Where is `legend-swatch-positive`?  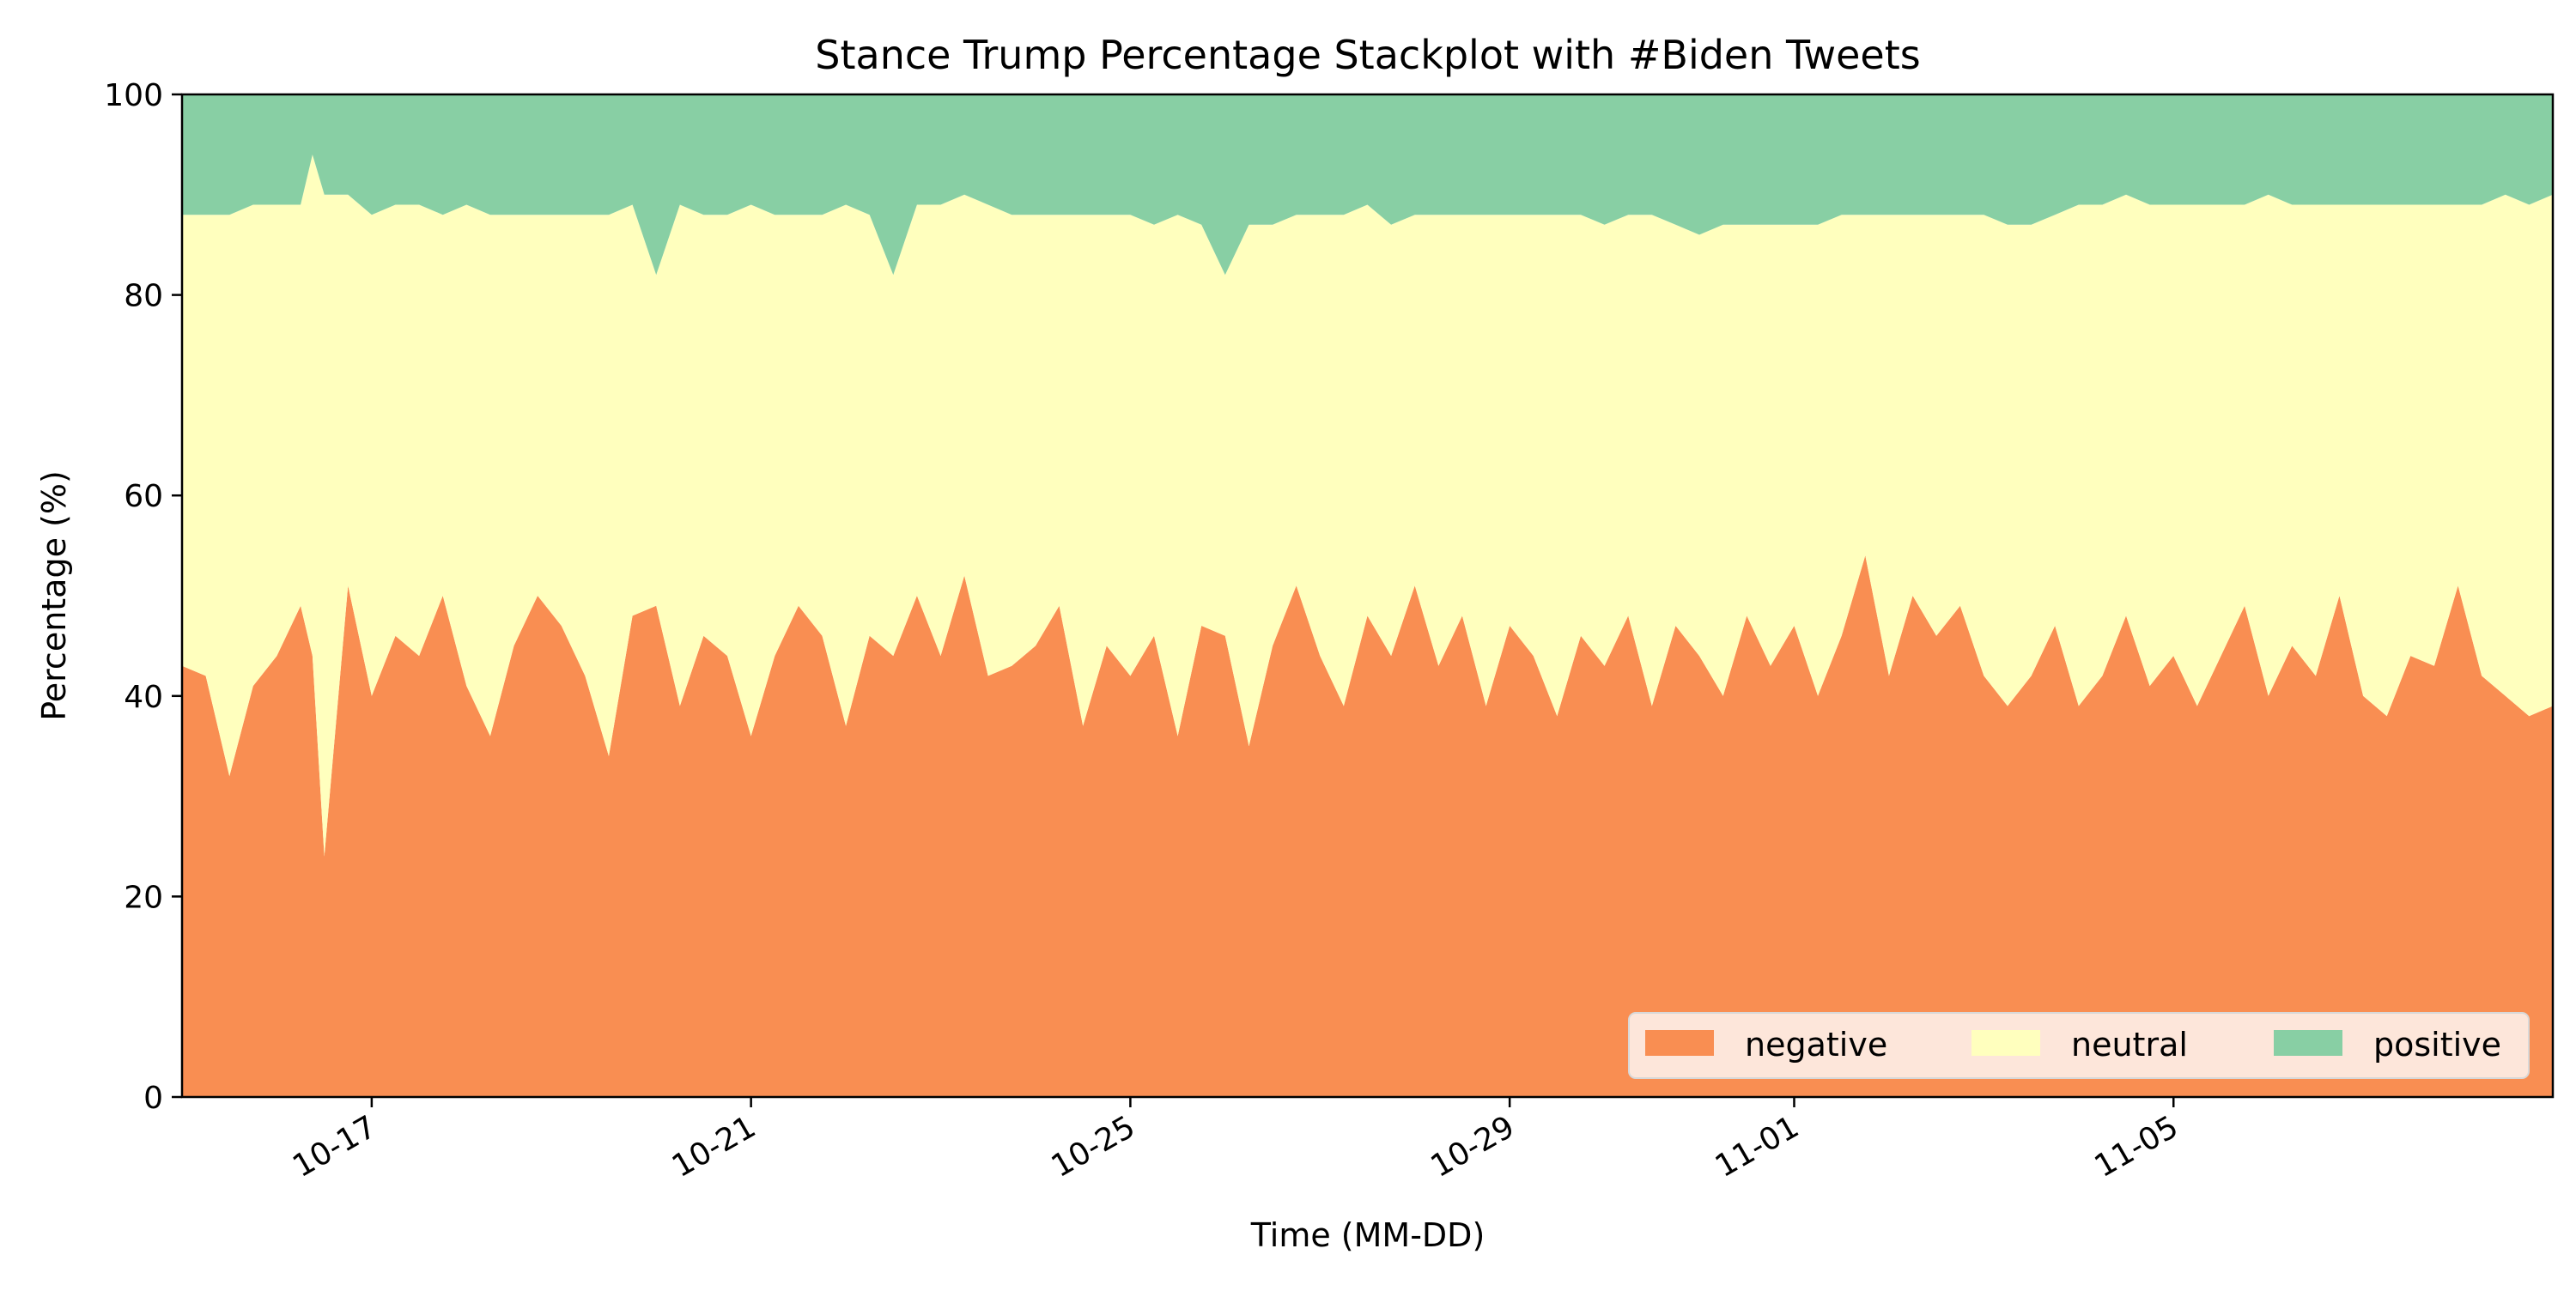 legend-swatch-positive is located at coordinates (2308, 1043).